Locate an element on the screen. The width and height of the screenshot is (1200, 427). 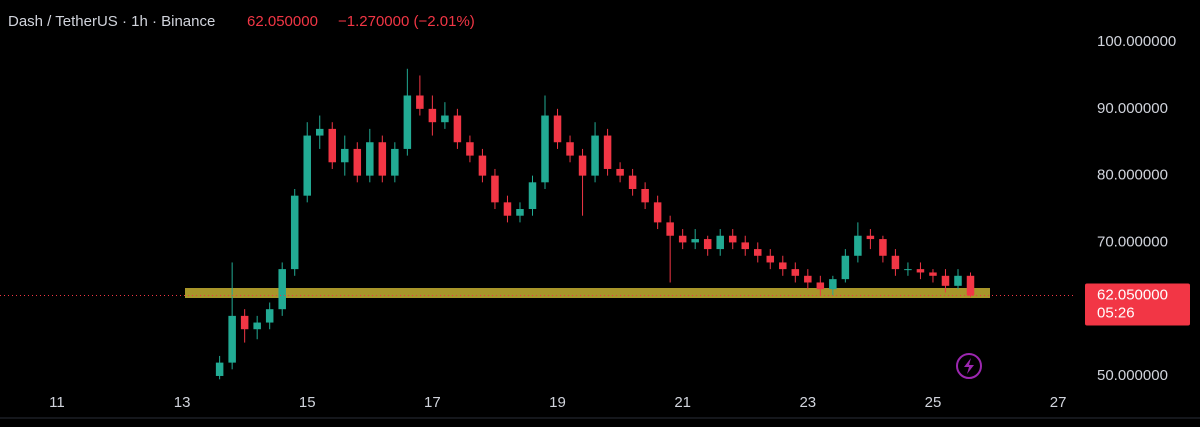
x-tick-label: 23 is located at coordinates (807, 402).